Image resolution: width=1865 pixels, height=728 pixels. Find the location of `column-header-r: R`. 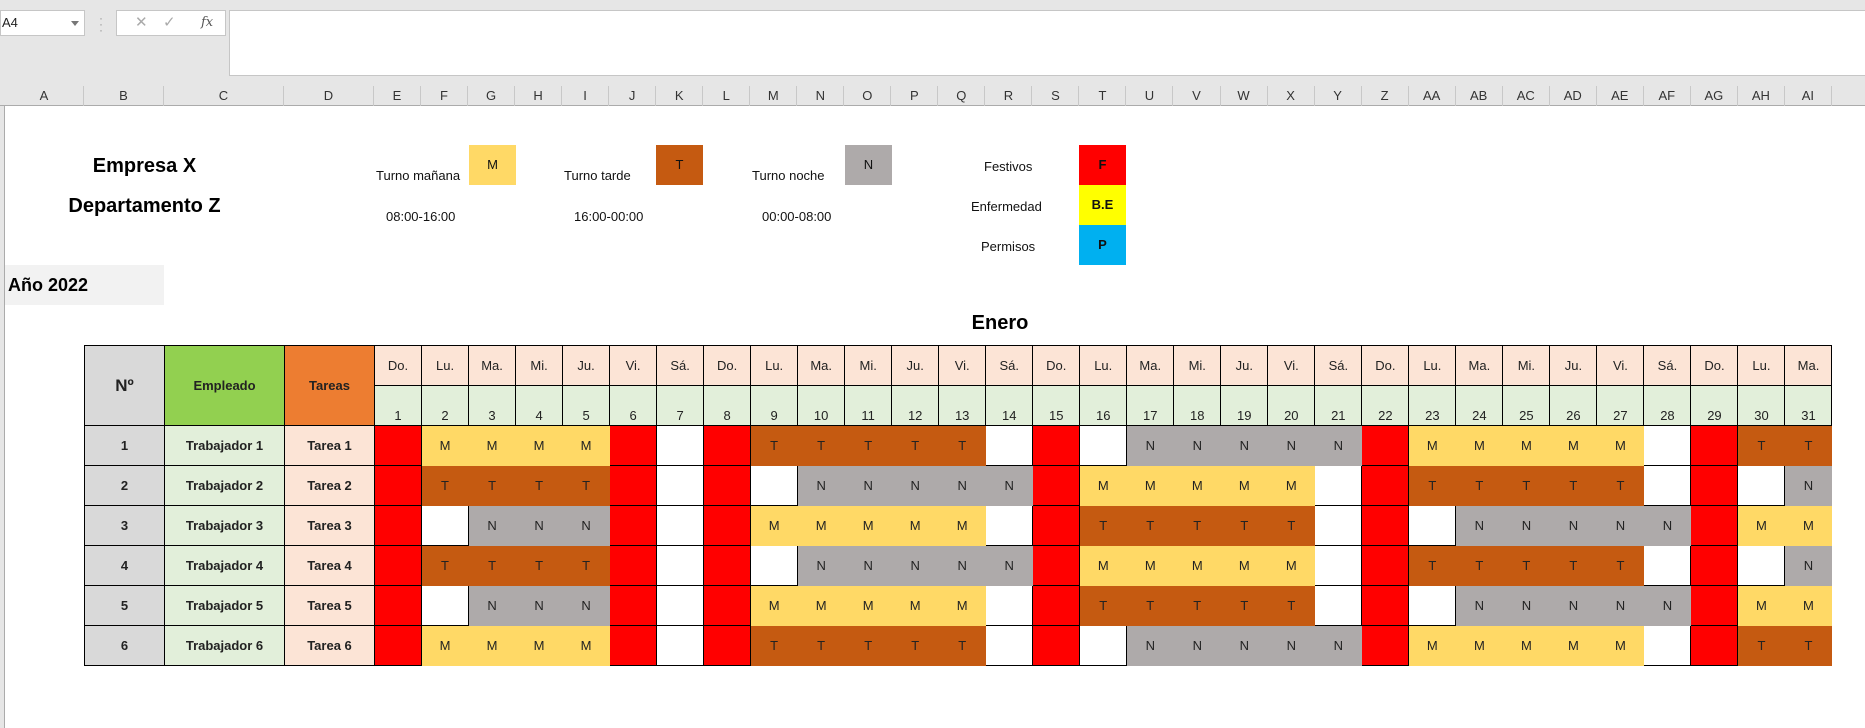

column-header-r: R is located at coordinates (1009, 96).